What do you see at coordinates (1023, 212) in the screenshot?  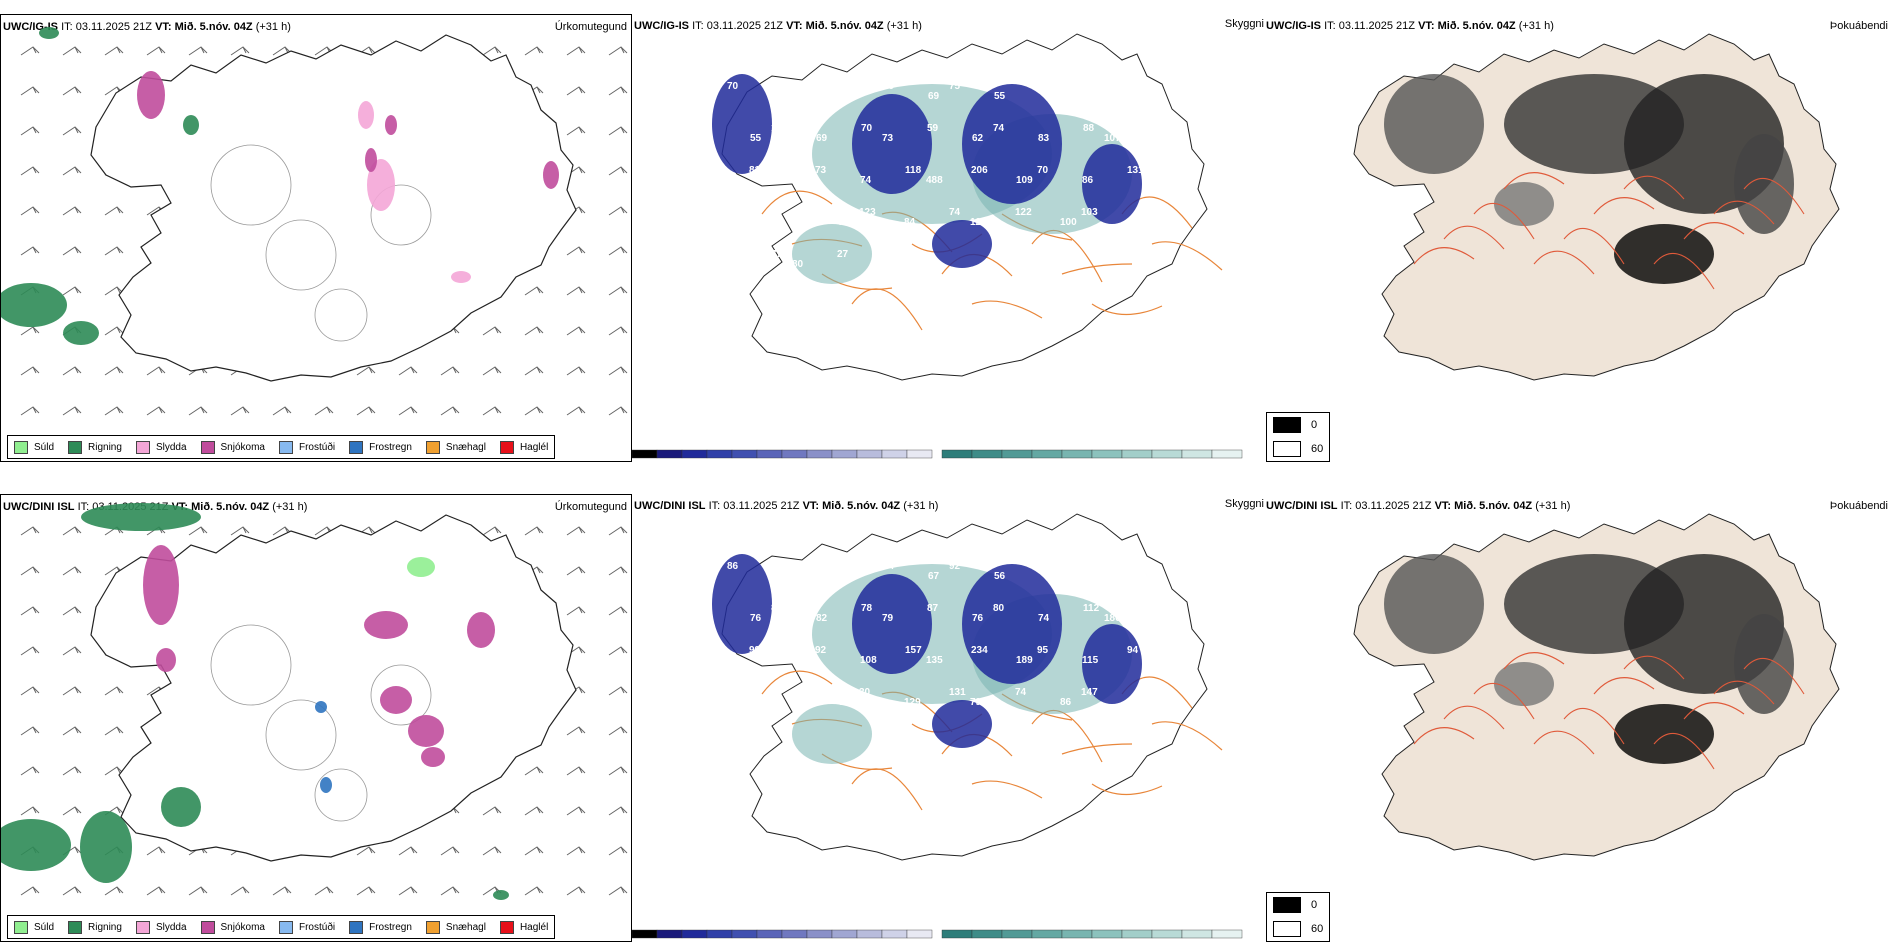 I see `cloudbase-value-label: 122` at bounding box center [1023, 212].